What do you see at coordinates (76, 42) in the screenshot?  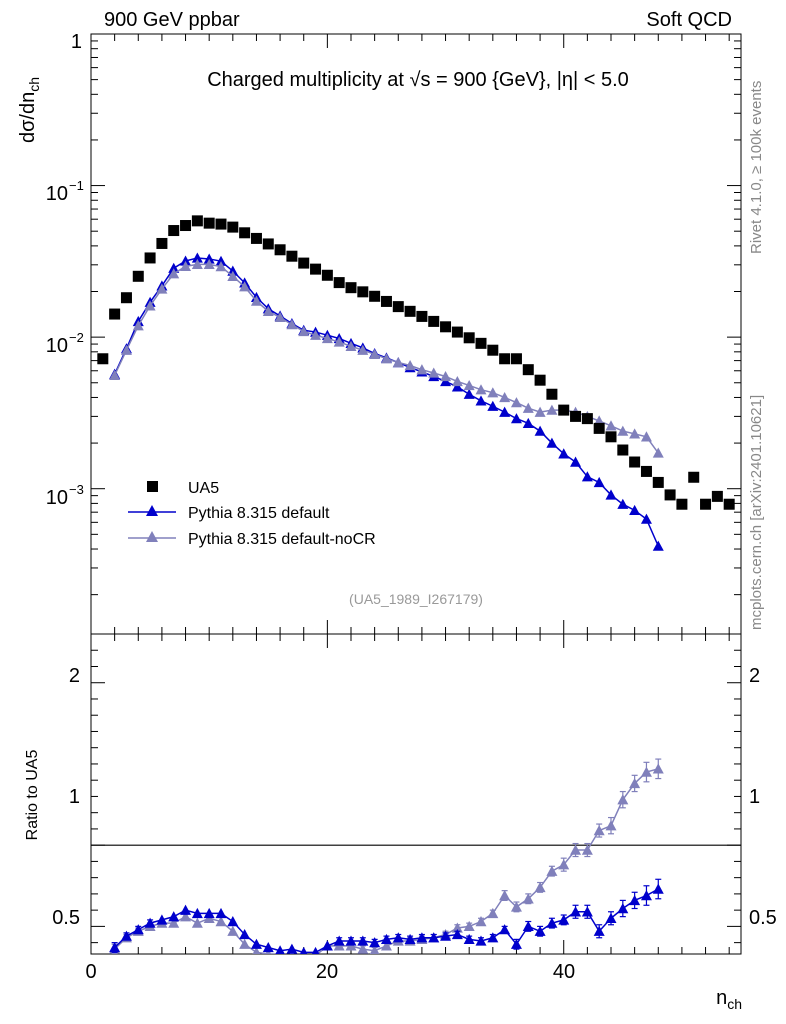 I see `y-tick-label: 1` at bounding box center [76, 42].